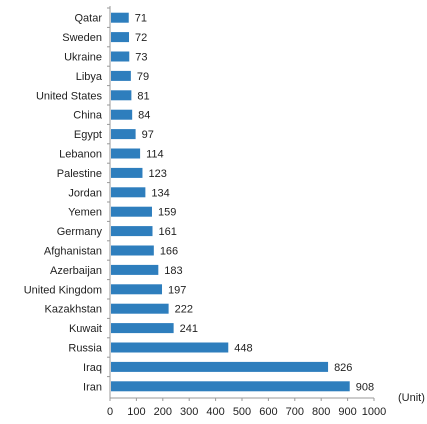 This screenshot has width=427, height=424. Describe the element at coordinates (123, 134) in the screenshot. I see `bar-egypt` at that location.